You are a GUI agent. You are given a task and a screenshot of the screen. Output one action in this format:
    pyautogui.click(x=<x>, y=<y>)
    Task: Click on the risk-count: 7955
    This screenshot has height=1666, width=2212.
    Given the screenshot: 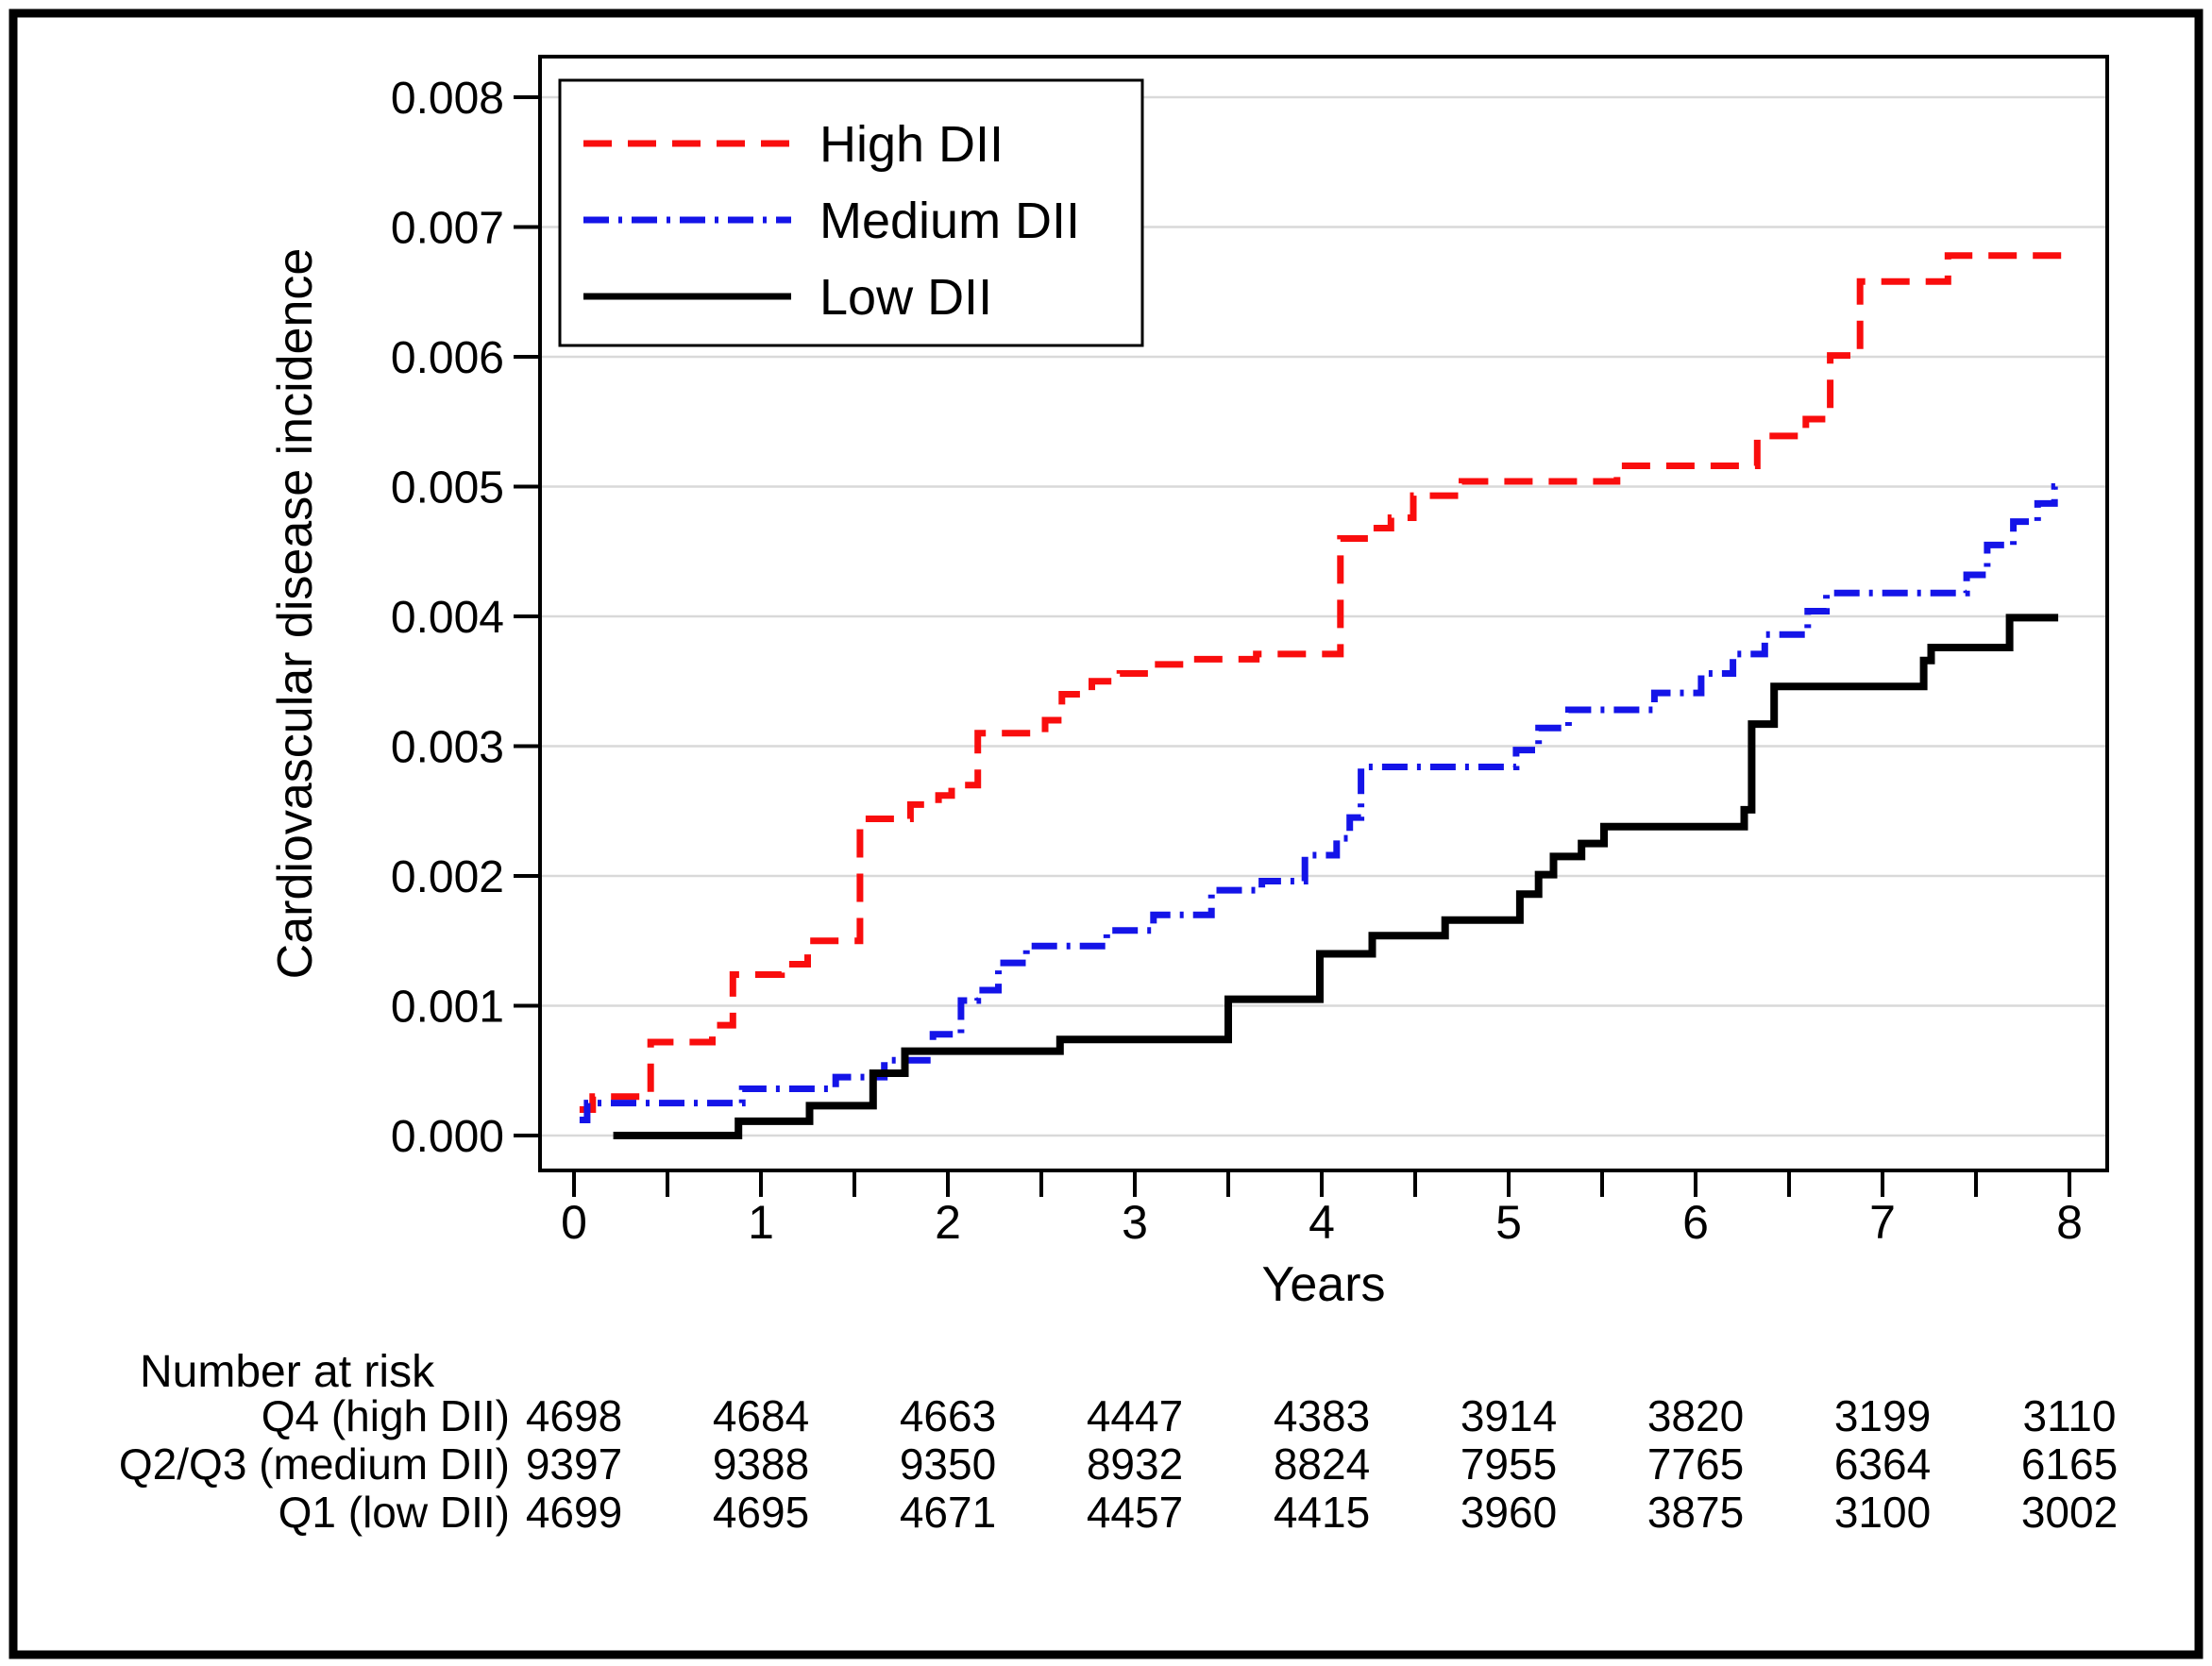 What is the action you would take?
    pyautogui.click(x=1509, y=1464)
    